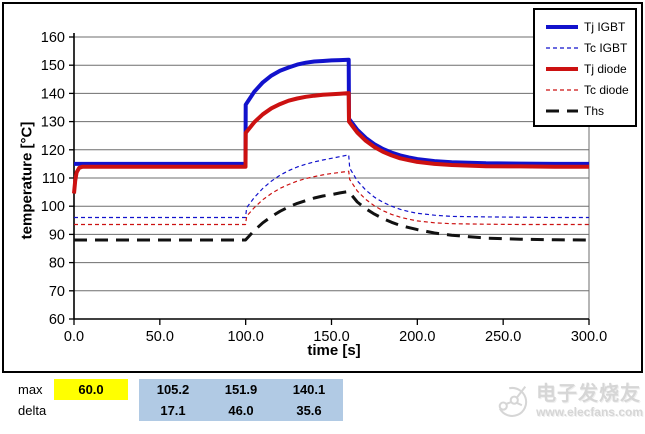  What do you see at coordinates (57, 264) in the screenshot?
I see `y-tick-label: 80` at bounding box center [57, 264].